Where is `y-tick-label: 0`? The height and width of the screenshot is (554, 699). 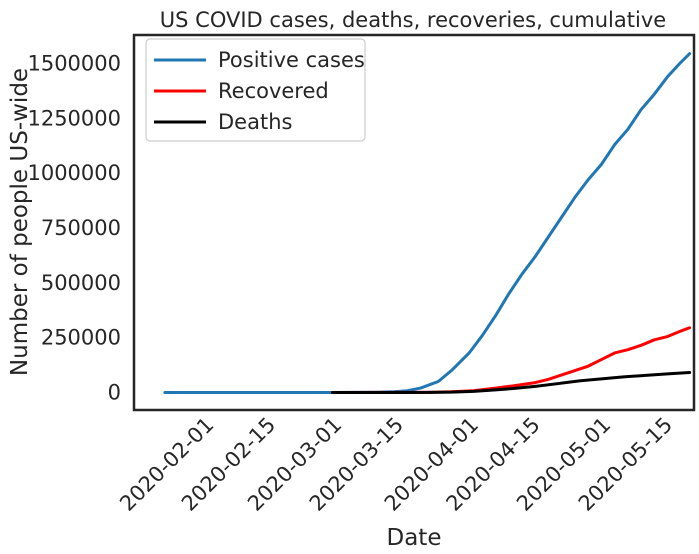
y-tick-label: 0 is located at coordinates (114, 392).